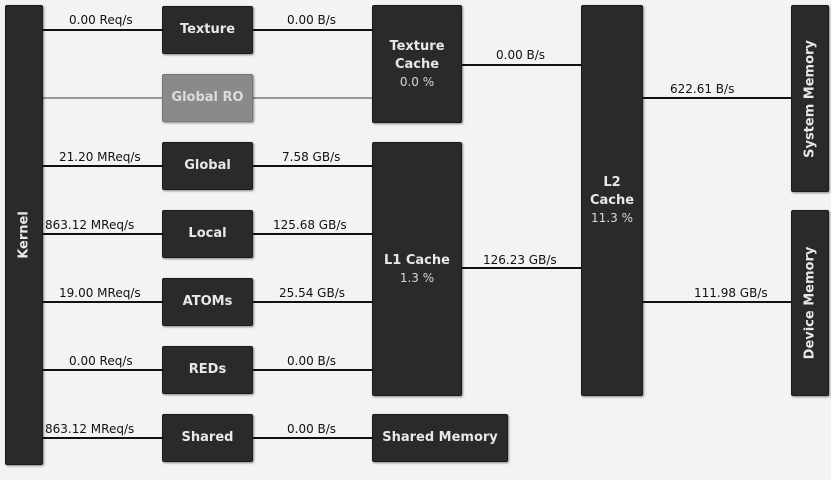 The height and width of the screenshot is (480, 831). Describe the element at coordinates (101, 361) in the screenshot. I see `label-kernel-reds: 0.00 Req/s` at that location.